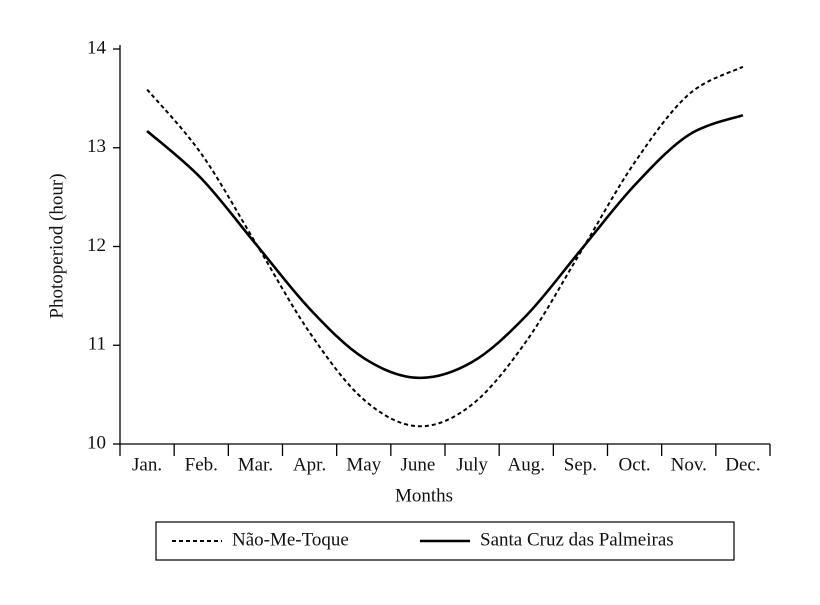  Describe the element at coordinates (96, 245) in the screenshot. I see `y-tick-label: 12` at that location.